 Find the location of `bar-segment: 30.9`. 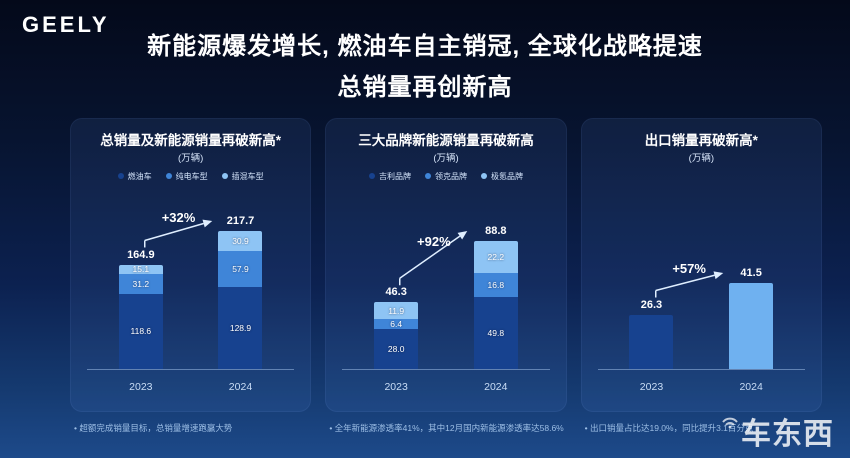

bar-segment: 30.9 is located at coordinates (240, 241).